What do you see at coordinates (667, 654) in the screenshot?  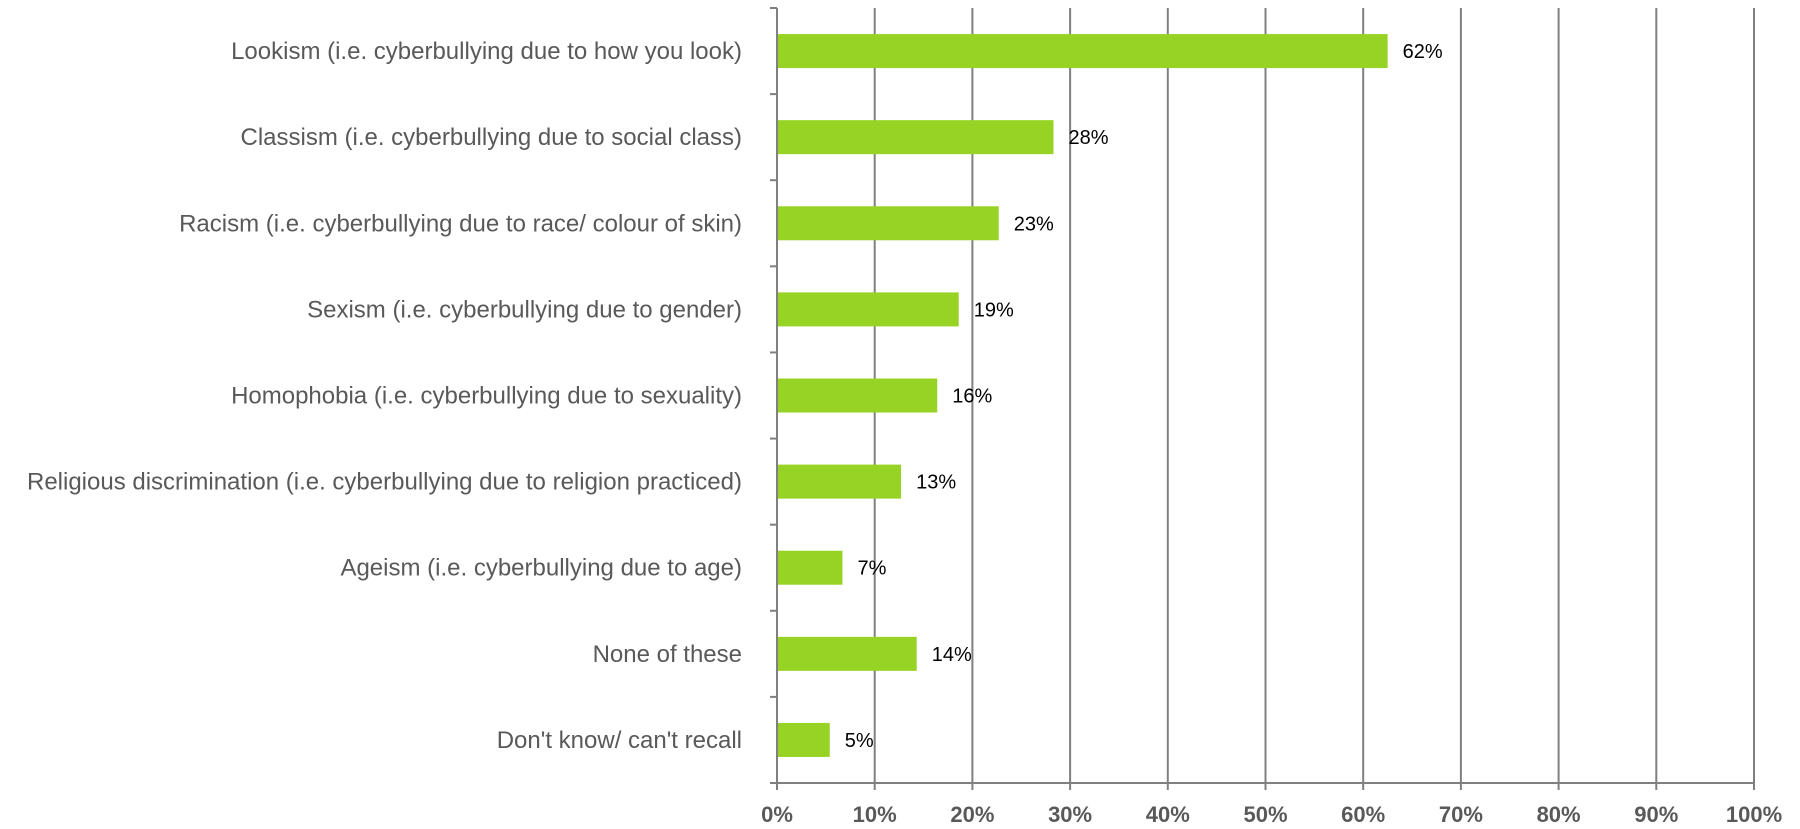 I see `category-label: None of these` at bounding box center [667, 654].